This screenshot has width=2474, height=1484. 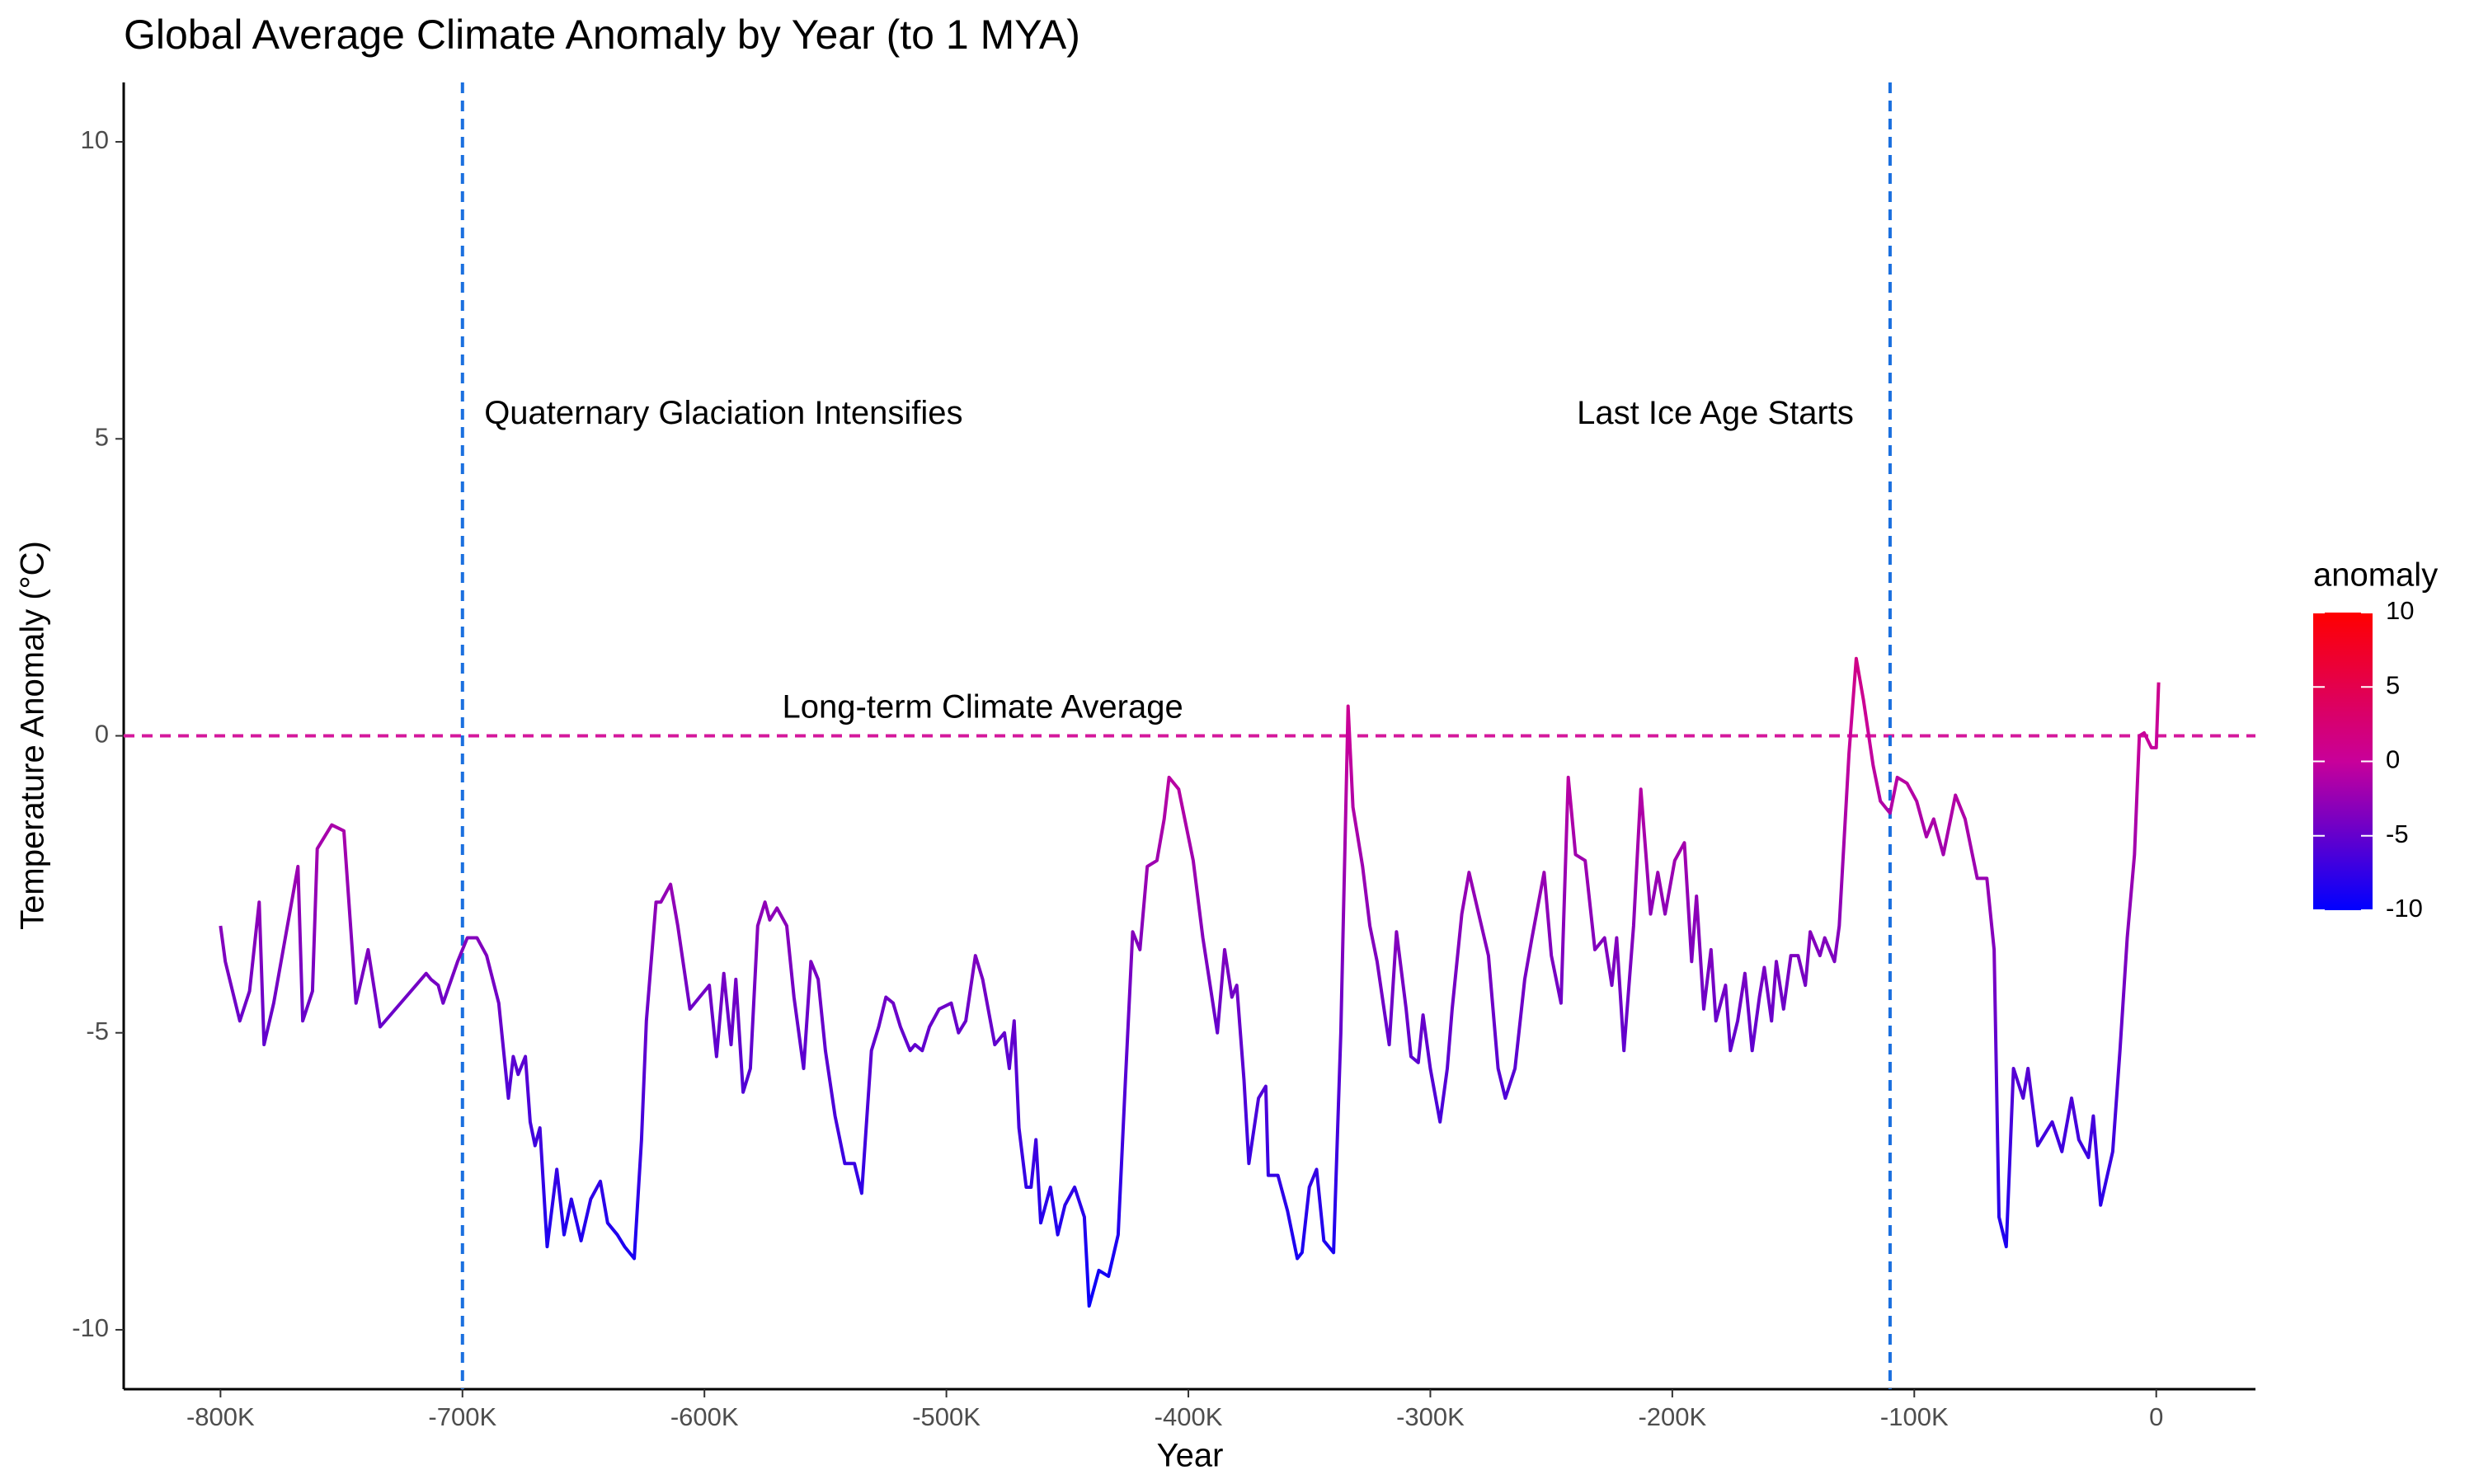 I want to click on x-axis-title: Year, so click(x=1190, y=1456).